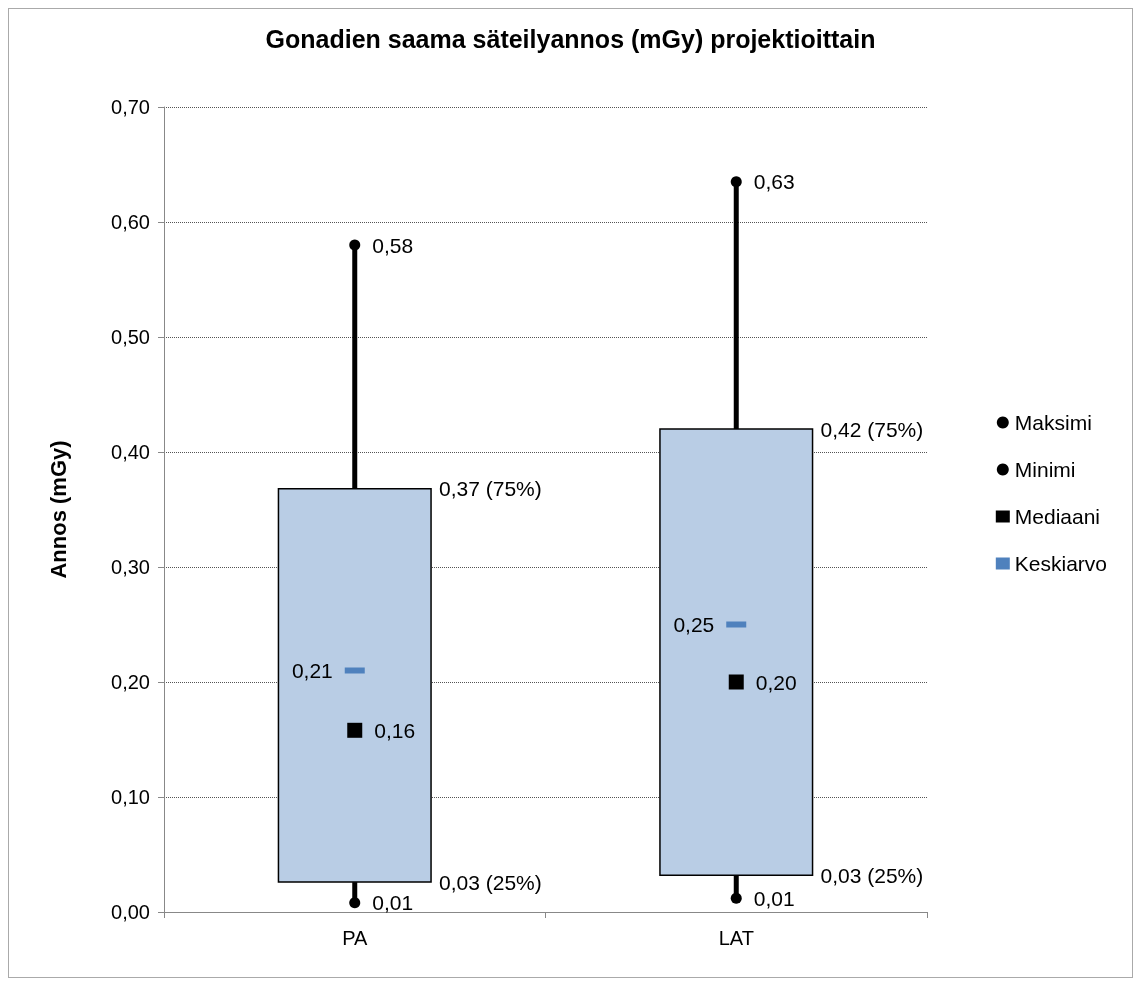 The image size is (1143, 987). What do you see at coordinates (312, 670) in the screenshot?
I see `data-label: 0,21` at bounding box center [312, 670].